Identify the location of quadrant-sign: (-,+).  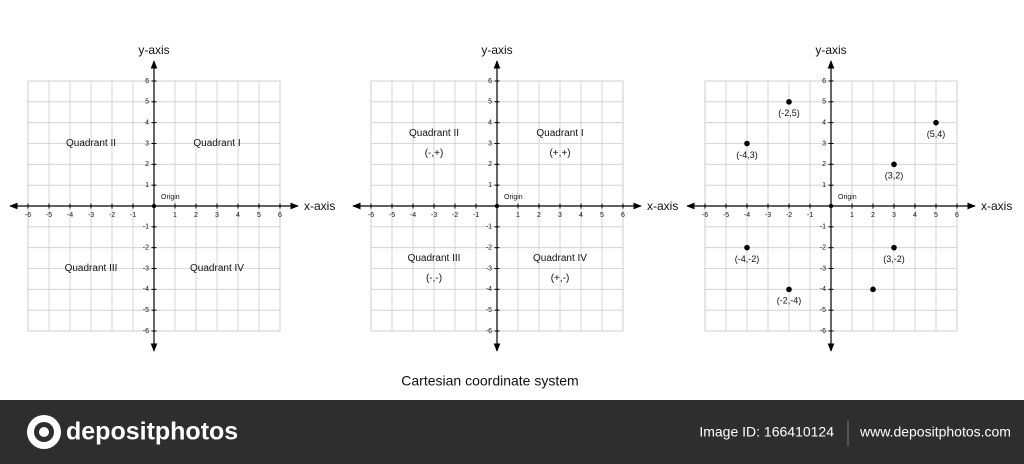
(434, 153).